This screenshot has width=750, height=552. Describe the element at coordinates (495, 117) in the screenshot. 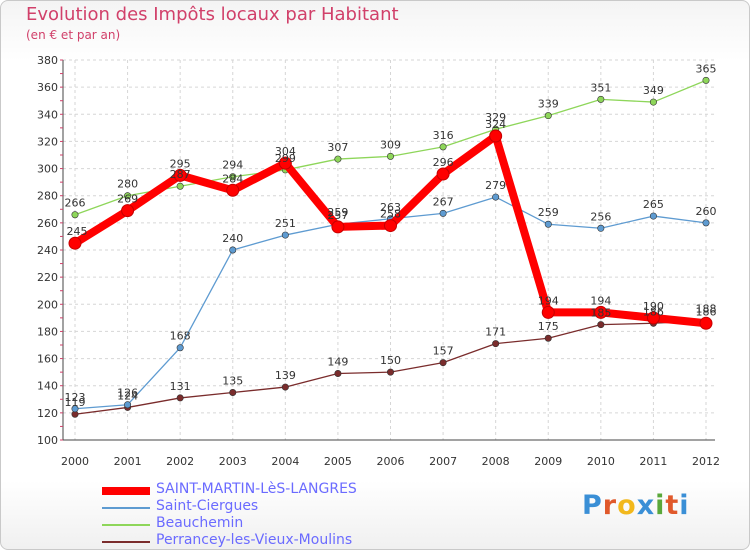

I see `data-label: 329` at that location.